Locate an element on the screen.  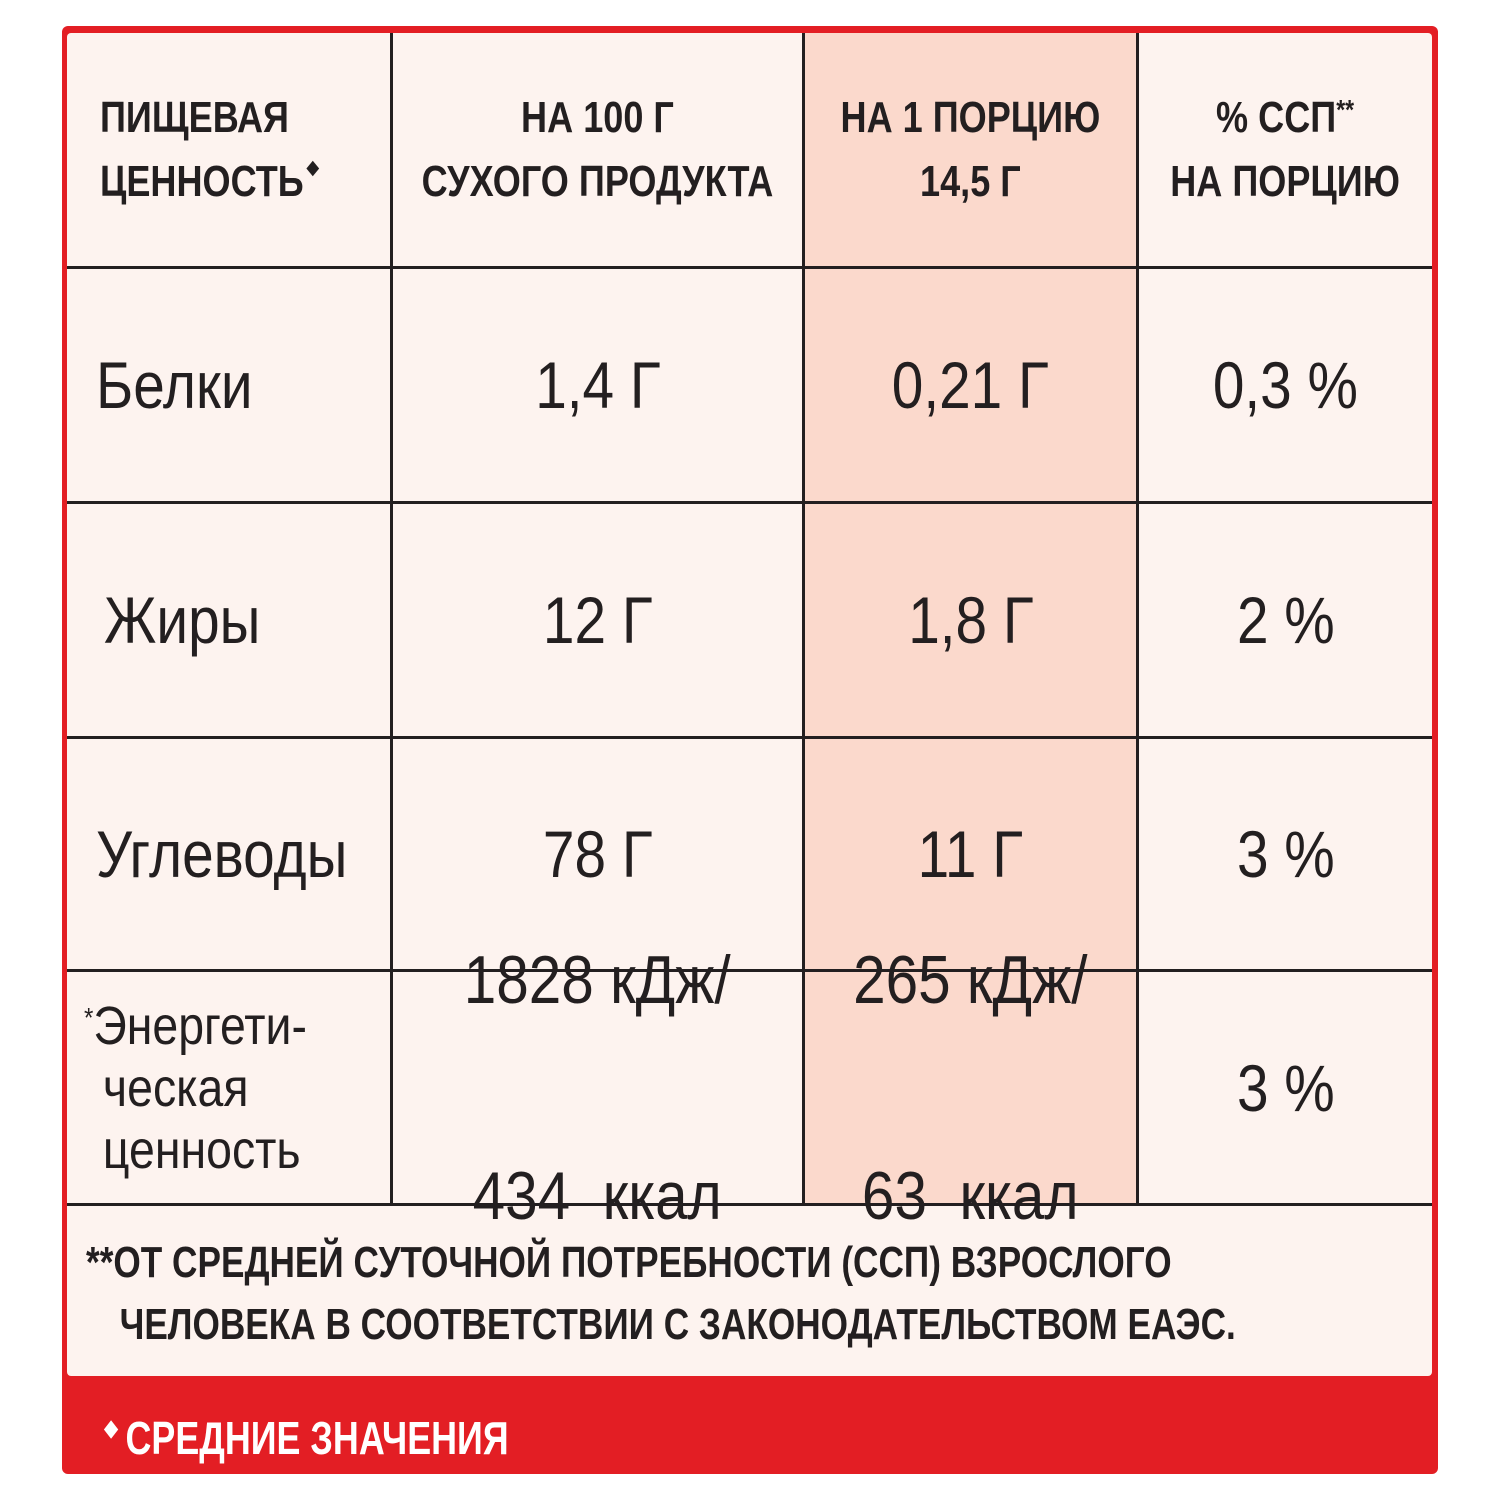
table-row-fat-per100: 12 Г is located at coordinates (597, 620).